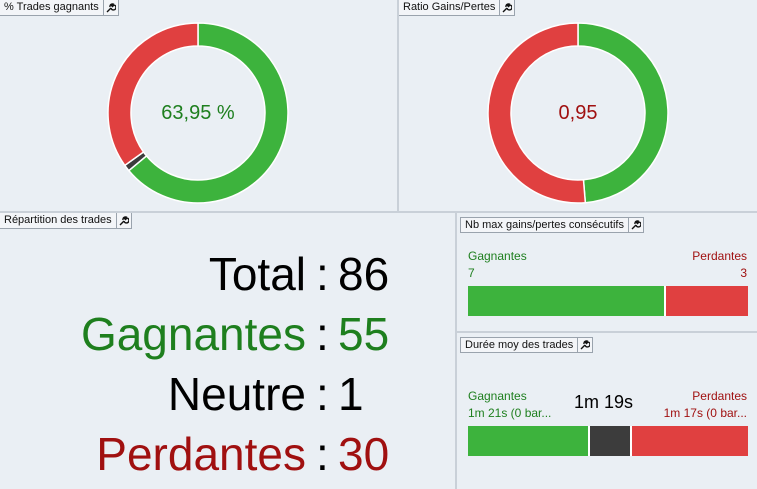 Image resolution: width=757 pixels, height=489 pixels. I want to click on stat-row-gagnantes: Gagnantes : 55, so click(227, 336).